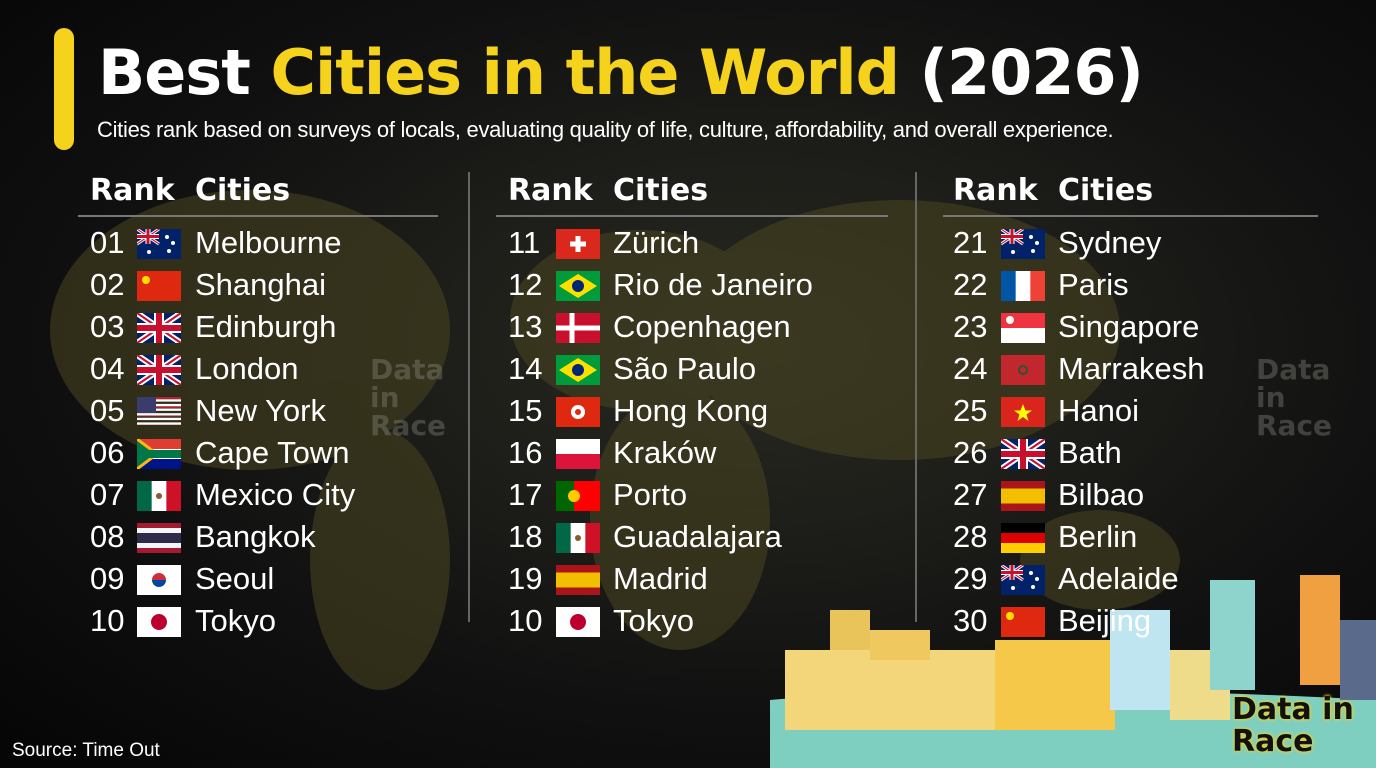 The width and height of the screenshot is (1376, 768). I want to click on city: Melbourne, so click(268, 242).